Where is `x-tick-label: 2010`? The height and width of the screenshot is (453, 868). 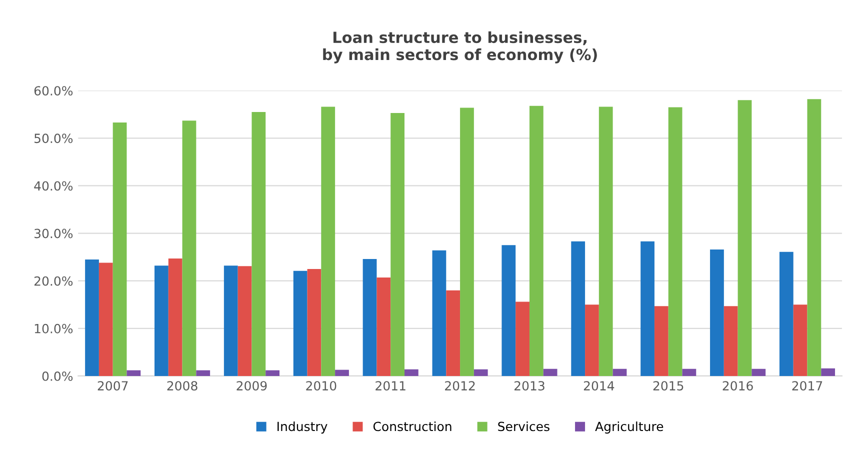
x-tick-label: 2010 is located at coordinates (321, 386).